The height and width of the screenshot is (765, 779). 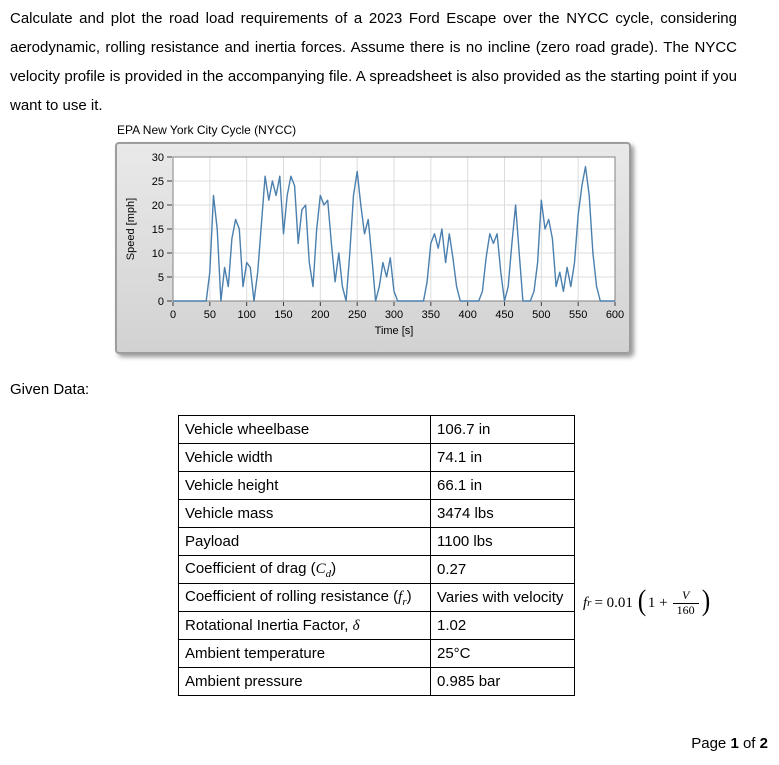 I want to click on svg-text: 20, so click(x=158, y=206).